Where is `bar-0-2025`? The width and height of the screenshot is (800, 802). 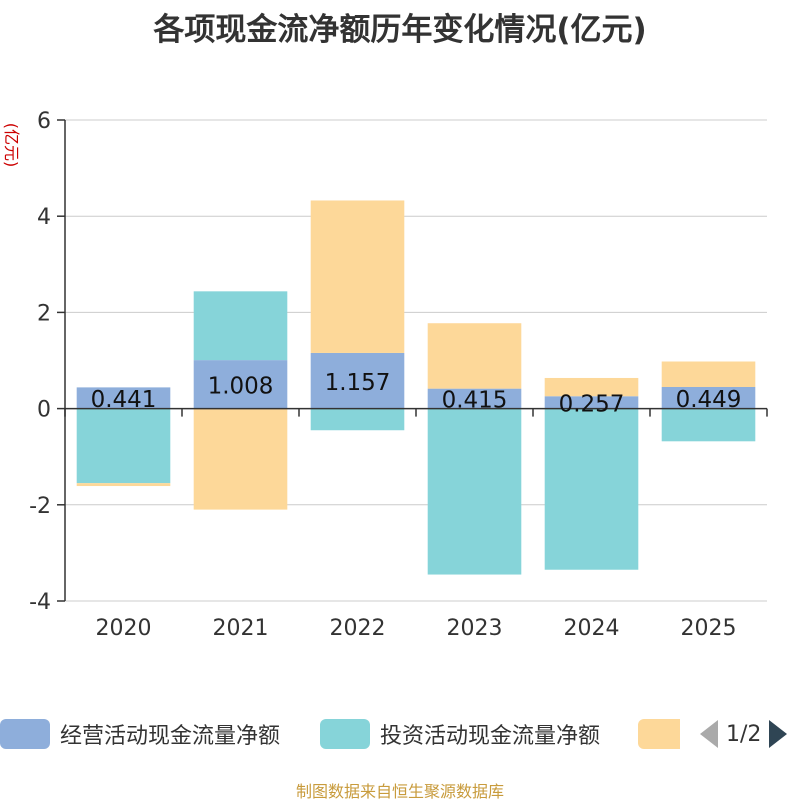 bar-0-2025 is located at coordinates (708, 398).